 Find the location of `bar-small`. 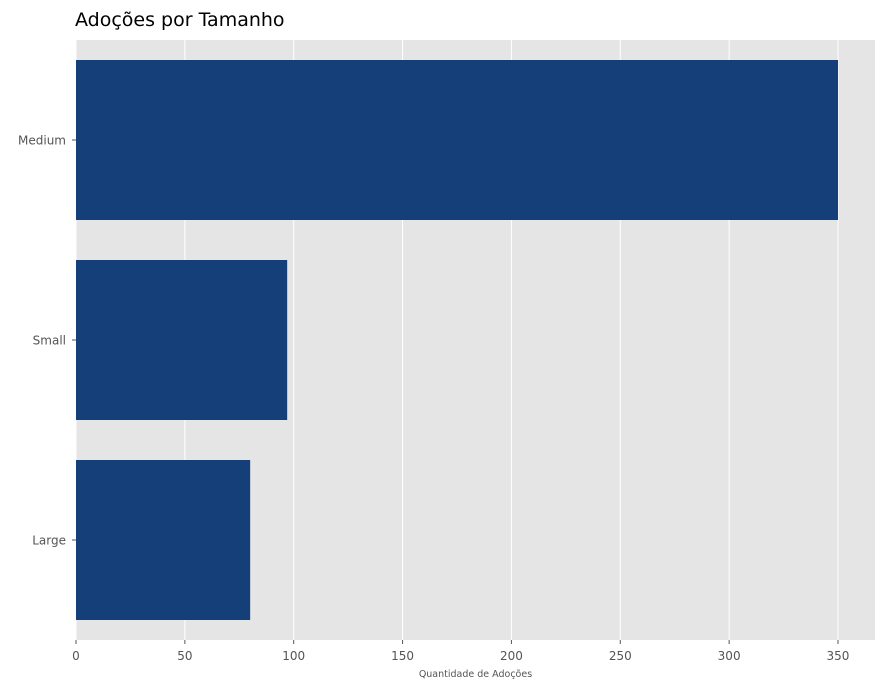

bar-small is located at coordinates (182, 340).